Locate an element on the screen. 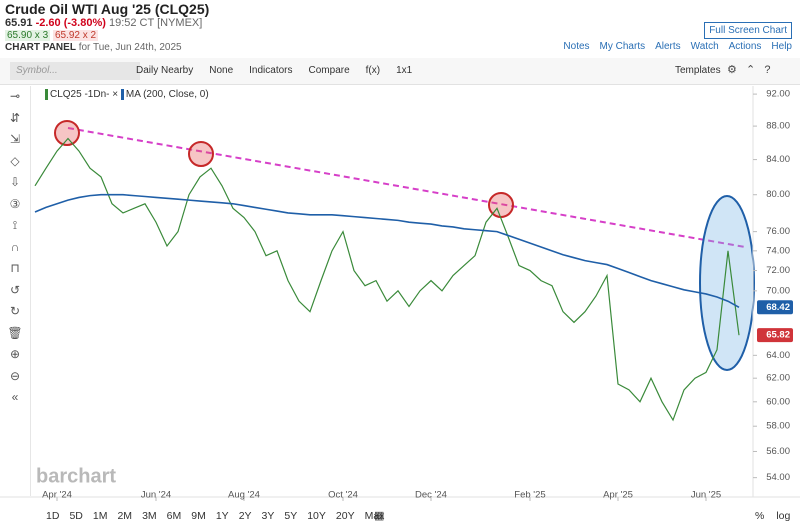  templates: Templates is located at coordinates (698, 70).